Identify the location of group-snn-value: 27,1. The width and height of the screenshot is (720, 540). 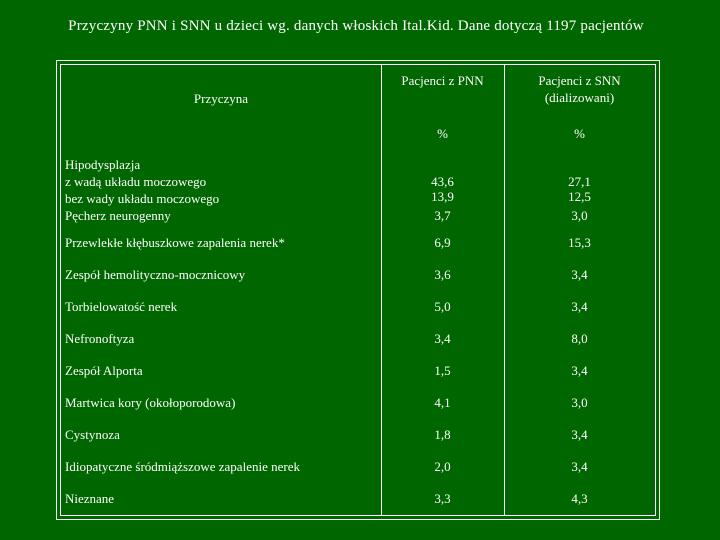
(579, 181).